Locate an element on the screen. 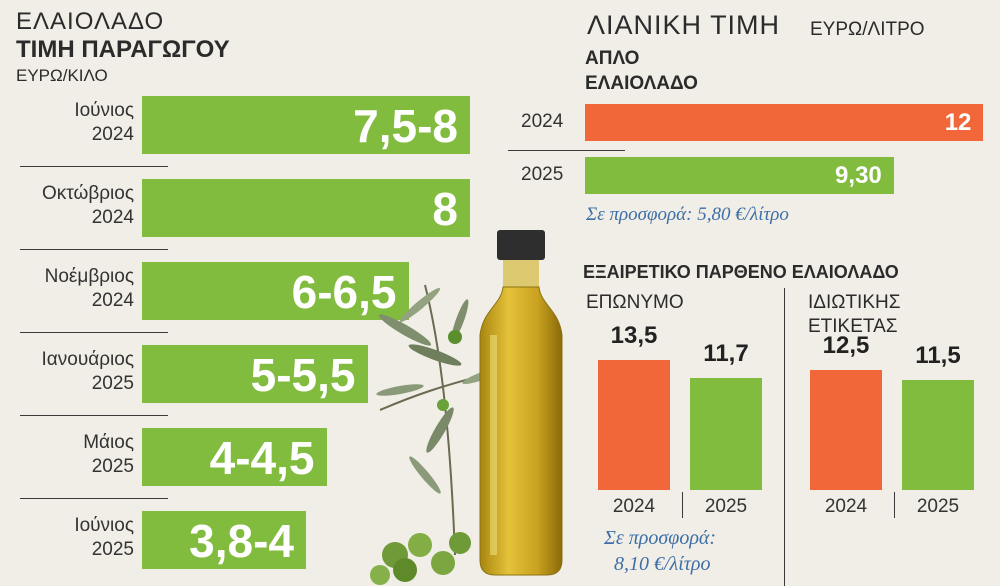 Image resolution: width=1000 pixels, height=586 pixels. olive-branch-icon is located at coordinates (439, 434).